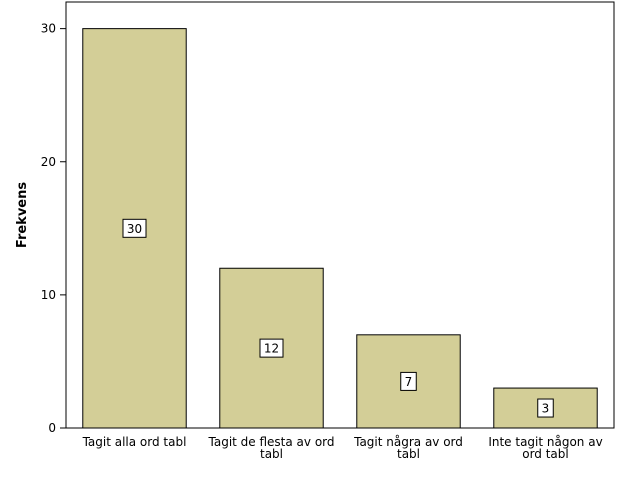  What do you see at coordinates (545, 442) in the screenshot?
I see `category-label: Inte tagit någon av` at bounding box center [545, 442].